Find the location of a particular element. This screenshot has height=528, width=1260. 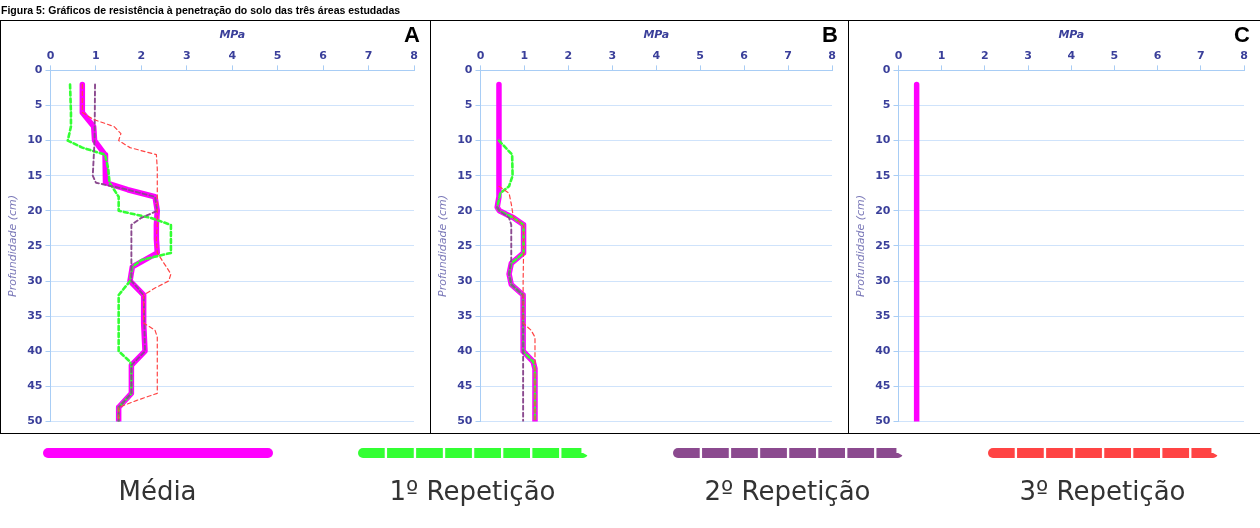

chart-title: Figura 5: Gráficos de resistência à penetração do solo das três áreas estudadas is located at coordinates (201, 10).